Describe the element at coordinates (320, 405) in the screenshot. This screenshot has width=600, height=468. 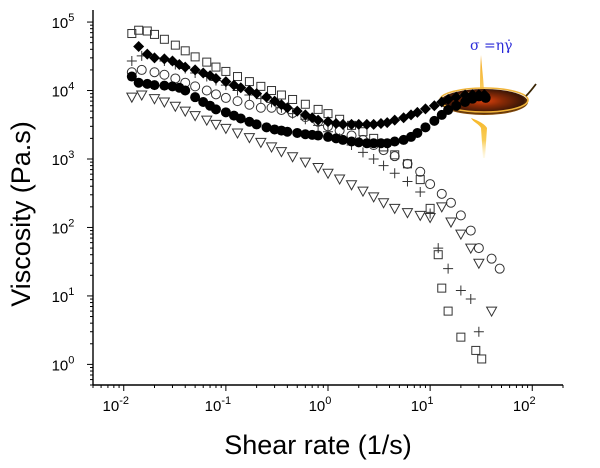
I see `x-tick-label: 10⁰` at that location.